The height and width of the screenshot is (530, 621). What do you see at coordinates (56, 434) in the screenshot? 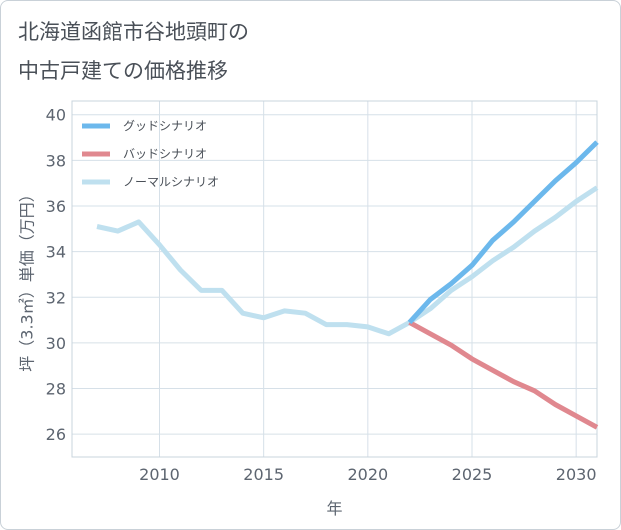
I see `y-tick-label: 26` at bounding box center [56, 434].